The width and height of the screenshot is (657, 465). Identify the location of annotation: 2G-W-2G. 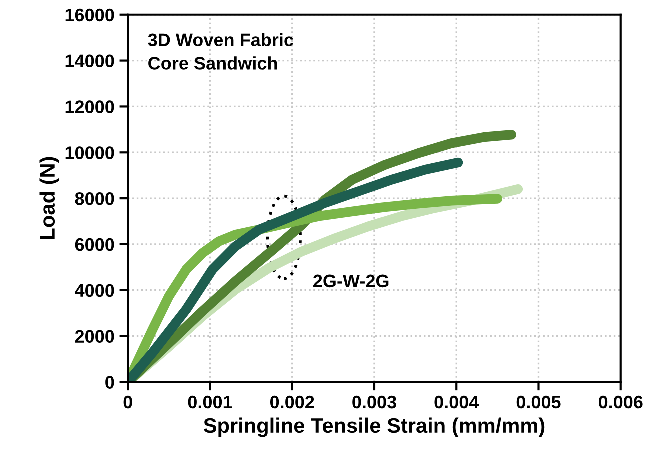
(351, 281).